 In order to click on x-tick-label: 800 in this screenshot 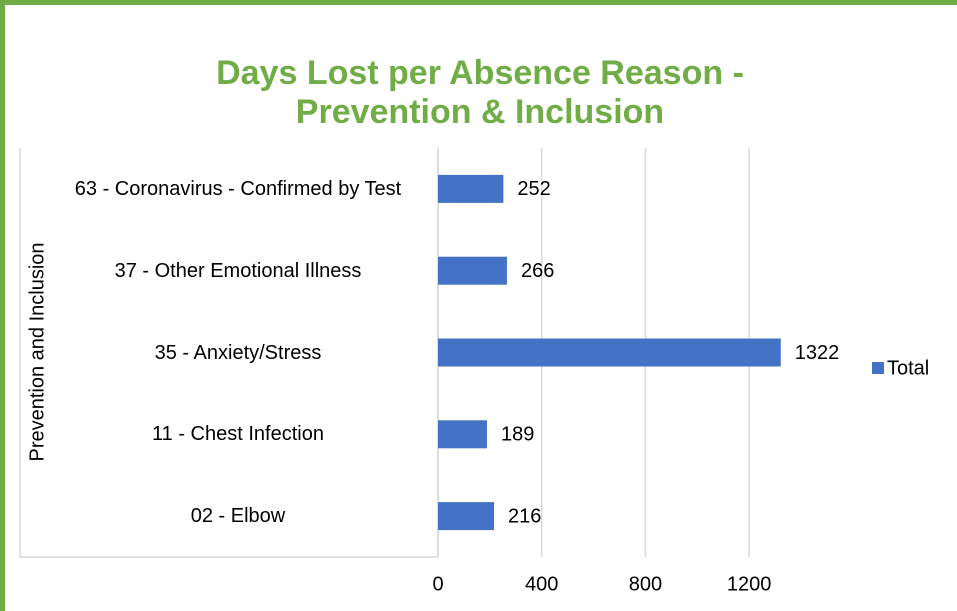, I will do `click(645, 584)`.